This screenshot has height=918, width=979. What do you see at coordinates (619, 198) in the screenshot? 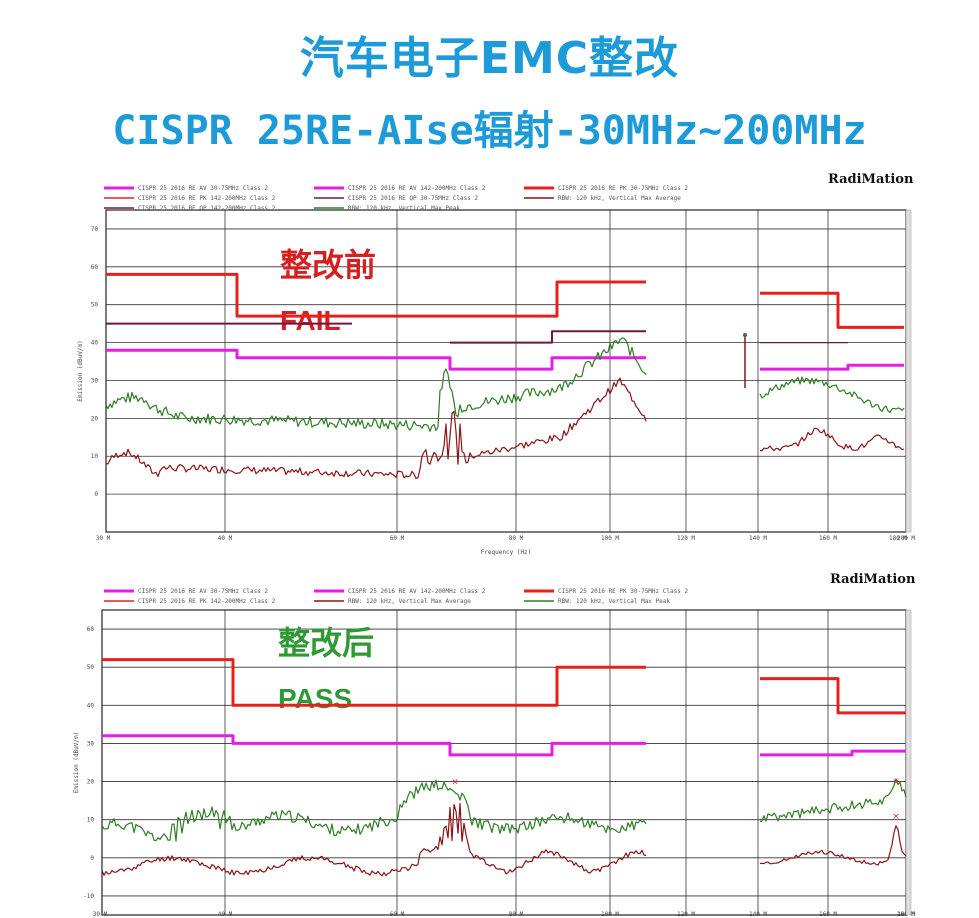
I see `chart1-legend-label: RBW: 120 kHz, Vertical Max Average` at bounding box center [619, 198].